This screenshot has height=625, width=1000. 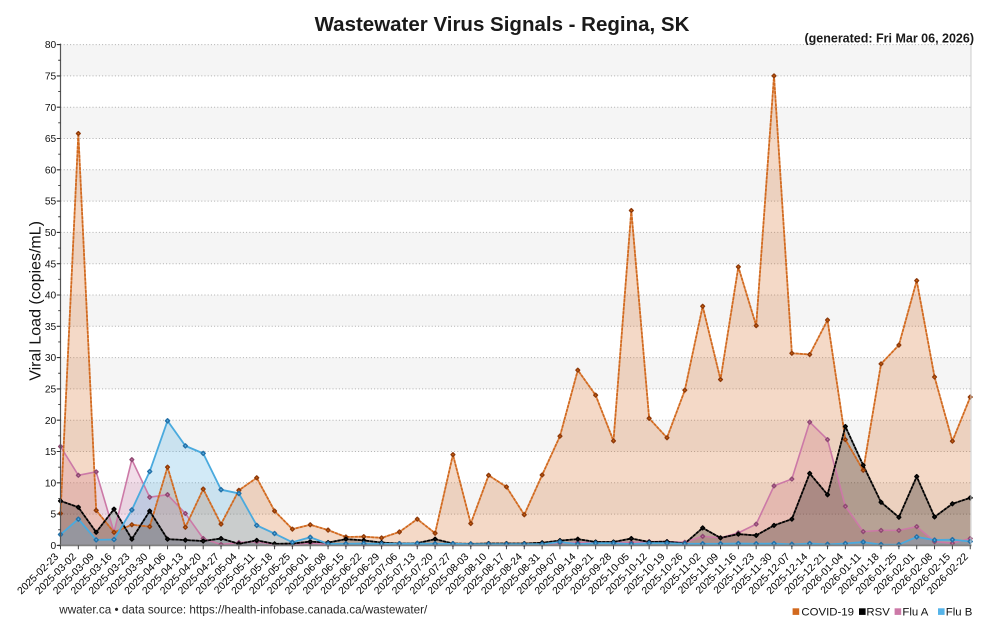 What do you see at coordinates (51, 483) in the screenshot?
I see `svg-text: 10` at bounding box center [51, 483].